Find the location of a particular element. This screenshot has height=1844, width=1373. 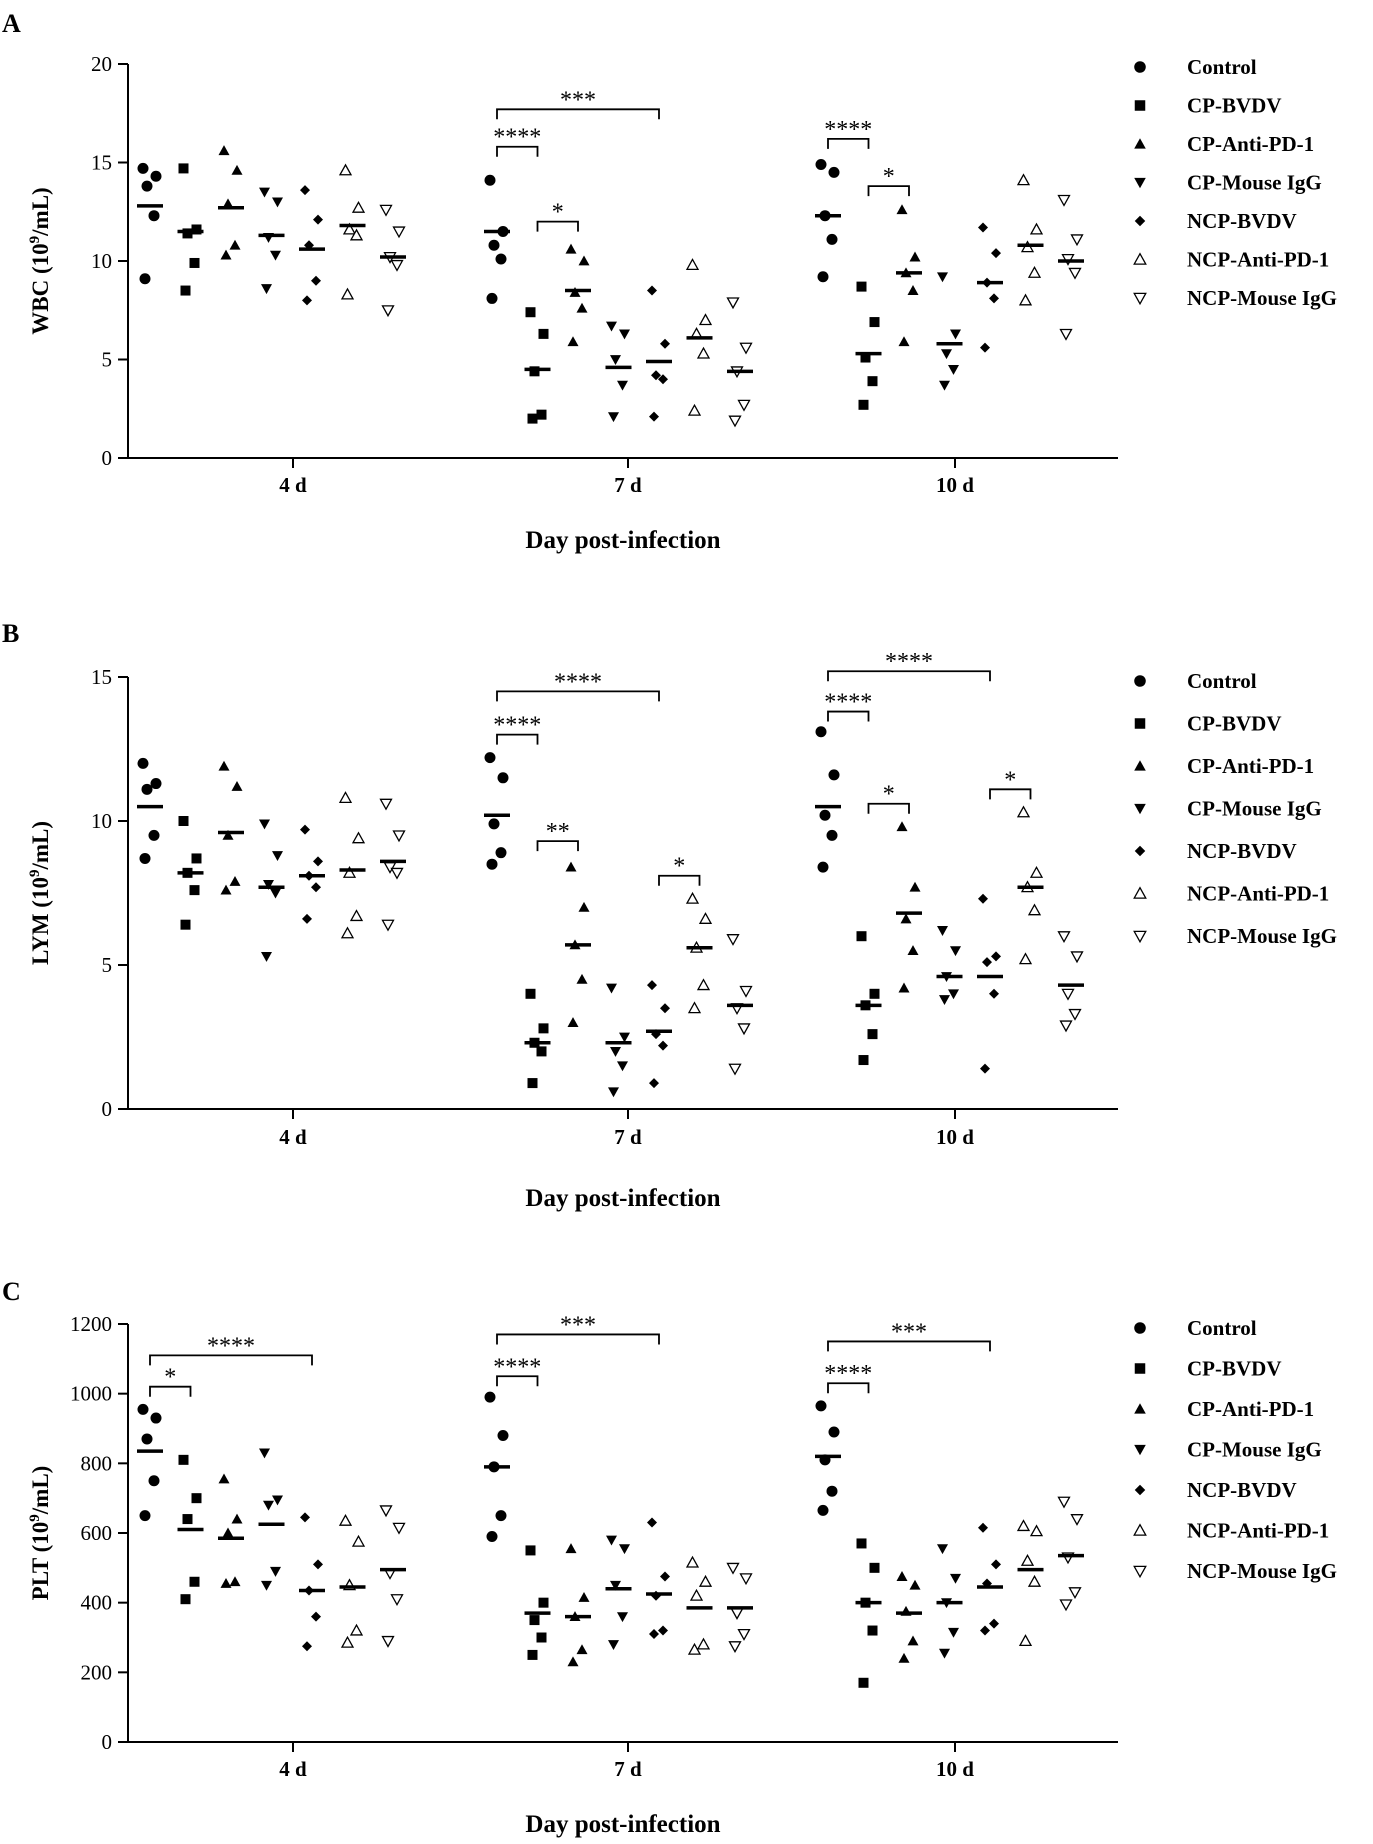

legend-label-control: Control is located at coordinates (1222, 1328).